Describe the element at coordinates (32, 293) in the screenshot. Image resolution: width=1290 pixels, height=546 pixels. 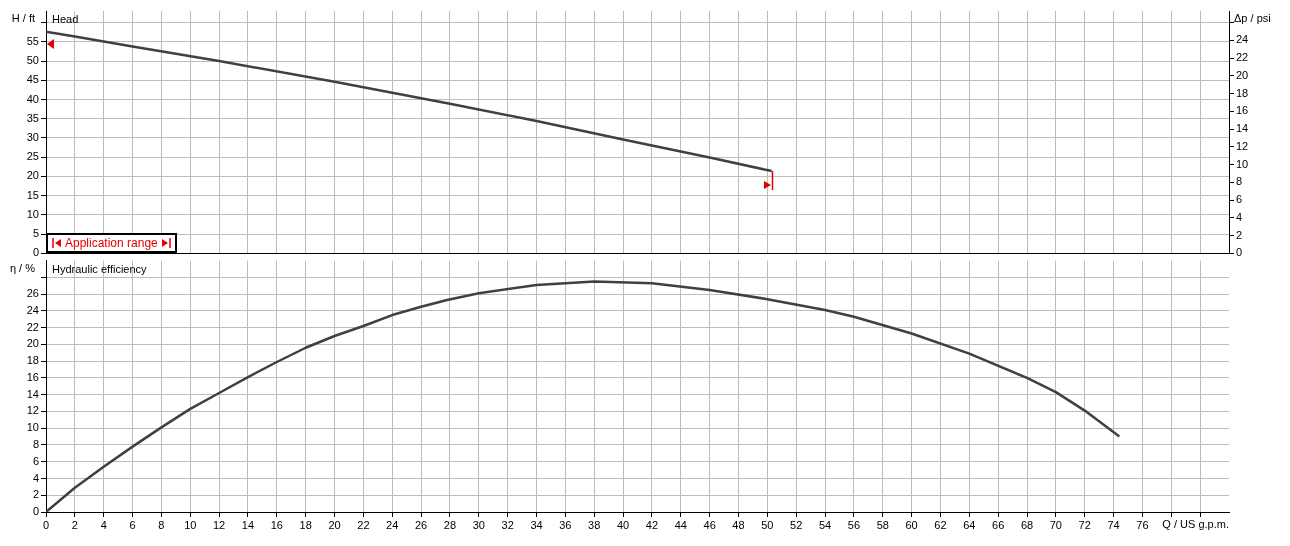
I see `y-tick-label: 26` at that location.